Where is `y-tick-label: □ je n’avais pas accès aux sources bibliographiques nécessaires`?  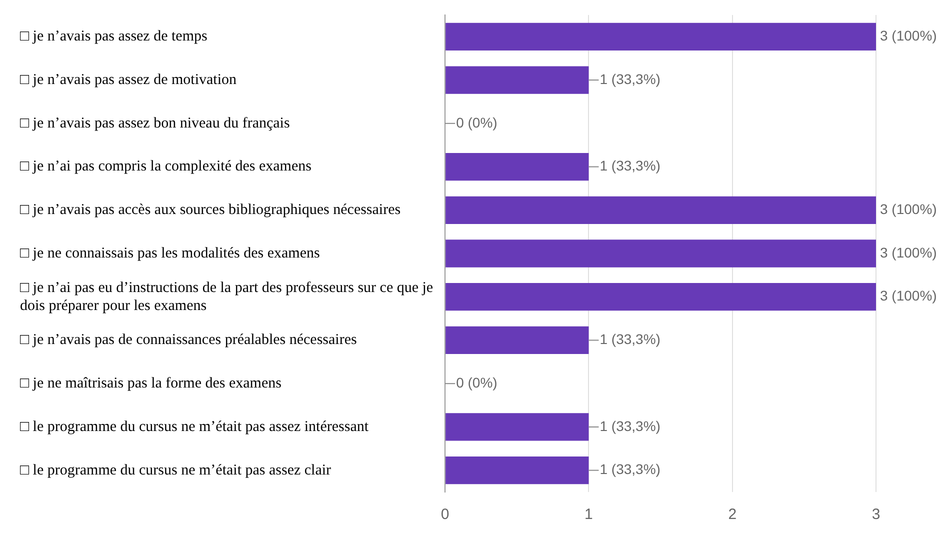
y-tick-label: □ je n’avais pas accès aux sources bibliographiques nécessaires is located at coordinates (210, 210).